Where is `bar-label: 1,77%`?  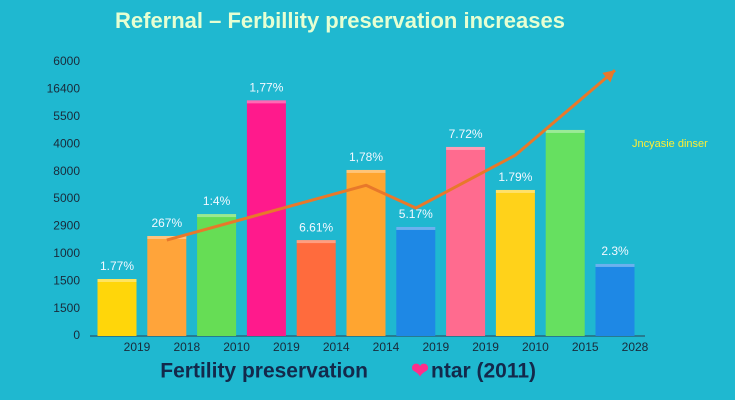 bar-label: 1,77% is located at coordinates (266, 88).